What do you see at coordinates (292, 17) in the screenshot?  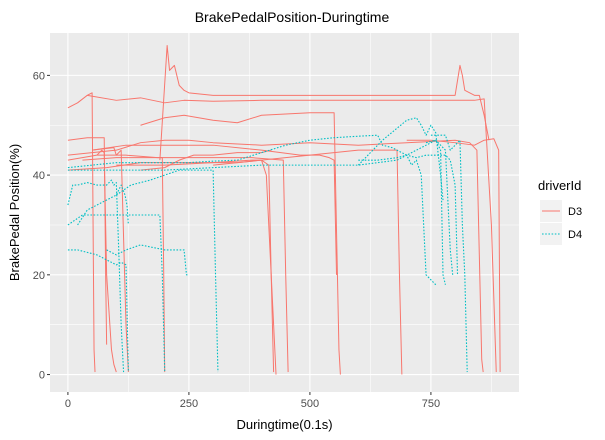 I see `chart-title: BrakePedalPosition-Duringtime` at bounding box center [292, 17].